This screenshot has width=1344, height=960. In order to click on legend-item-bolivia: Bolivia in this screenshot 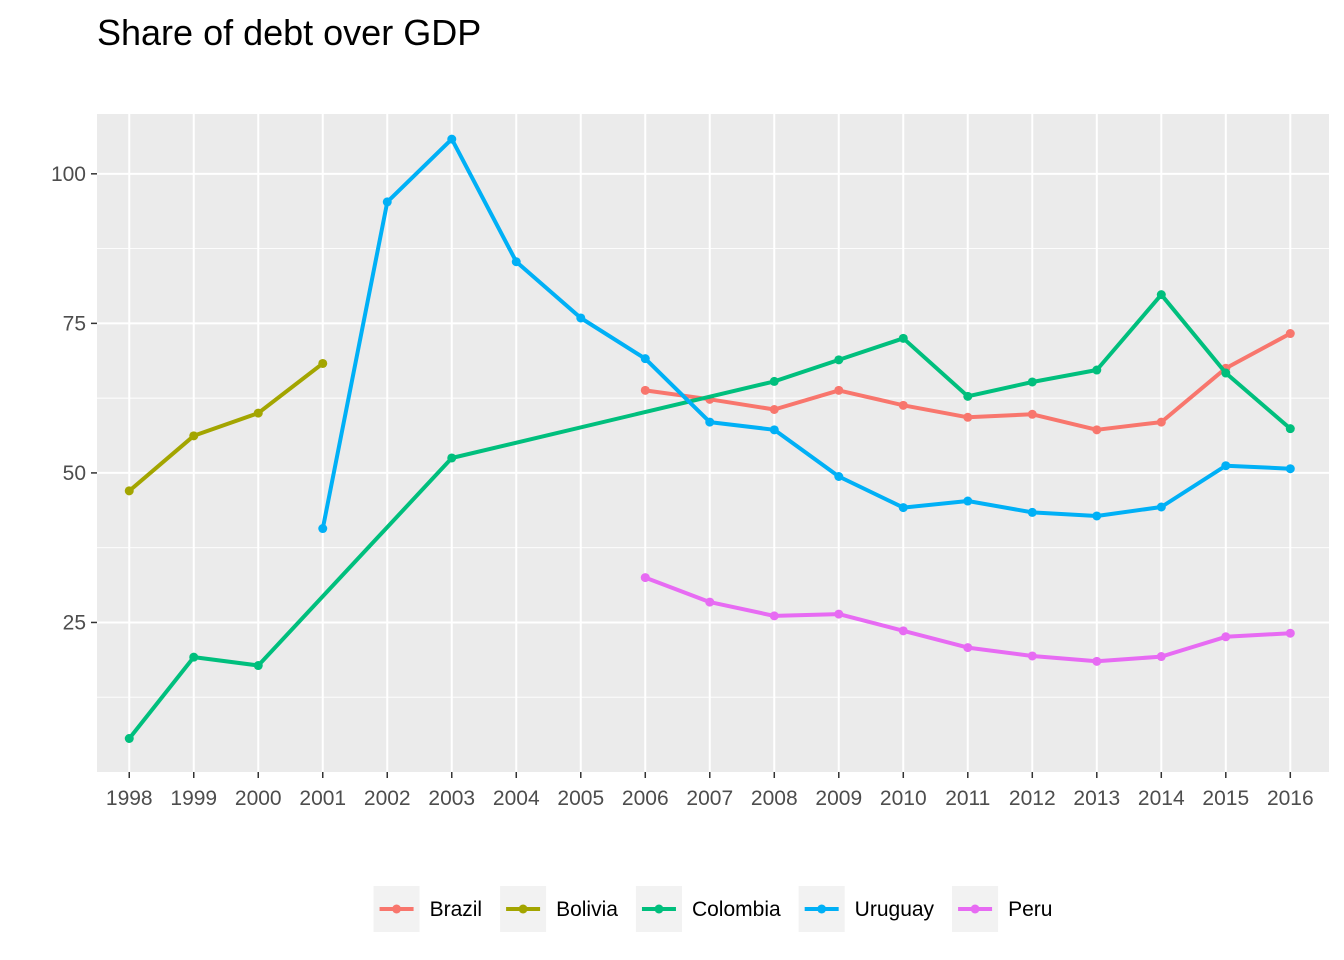, I will do `click(559, 909)`.